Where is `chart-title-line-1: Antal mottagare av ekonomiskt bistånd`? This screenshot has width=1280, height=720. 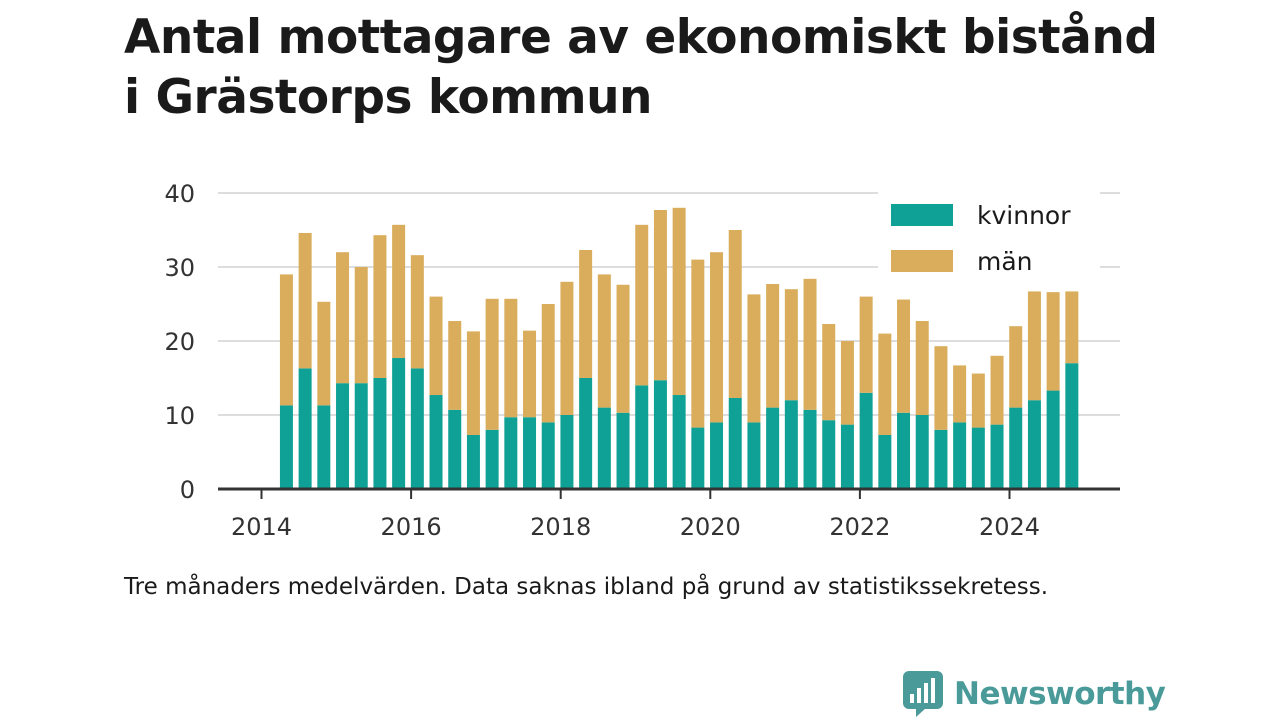
chart-title-line-1: Antal mottagare av ekonomiskt bistånd is located at coordinates (641, 37).